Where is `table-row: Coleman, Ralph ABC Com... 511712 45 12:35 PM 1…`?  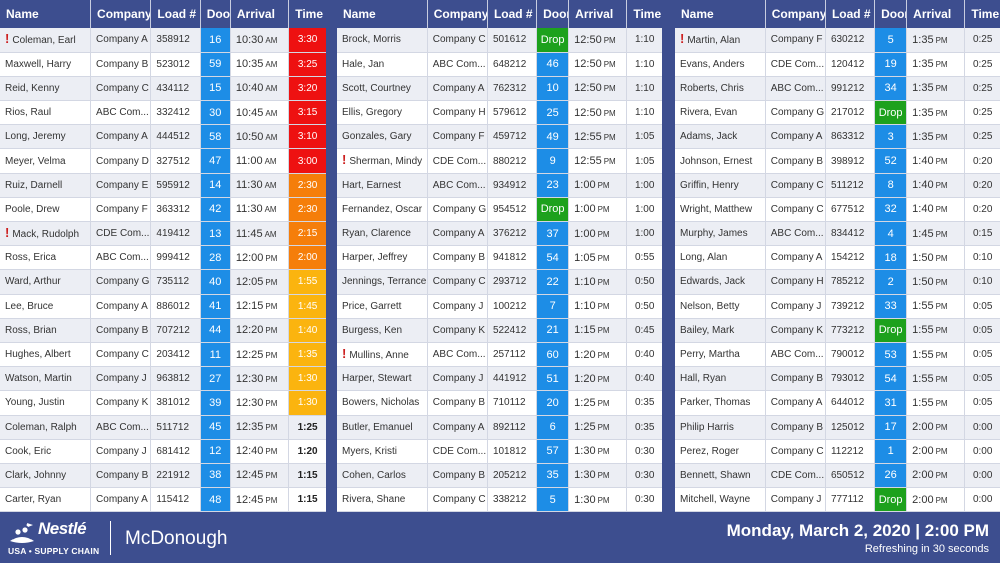
table-row: Coleman, Ralph ABC Com... 511712 45 12:35 PM 1… is located at coordinates (163, 427).